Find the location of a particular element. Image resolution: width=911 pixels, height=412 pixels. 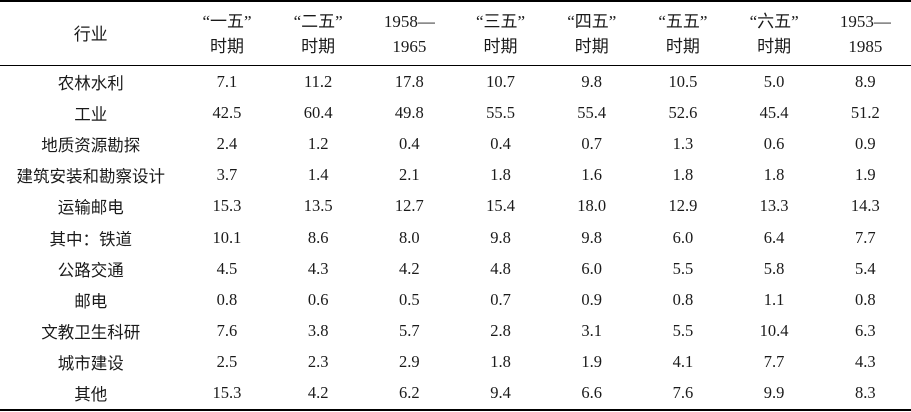

row-label-cell: 公路交通 is located at coordinates (90, 270).